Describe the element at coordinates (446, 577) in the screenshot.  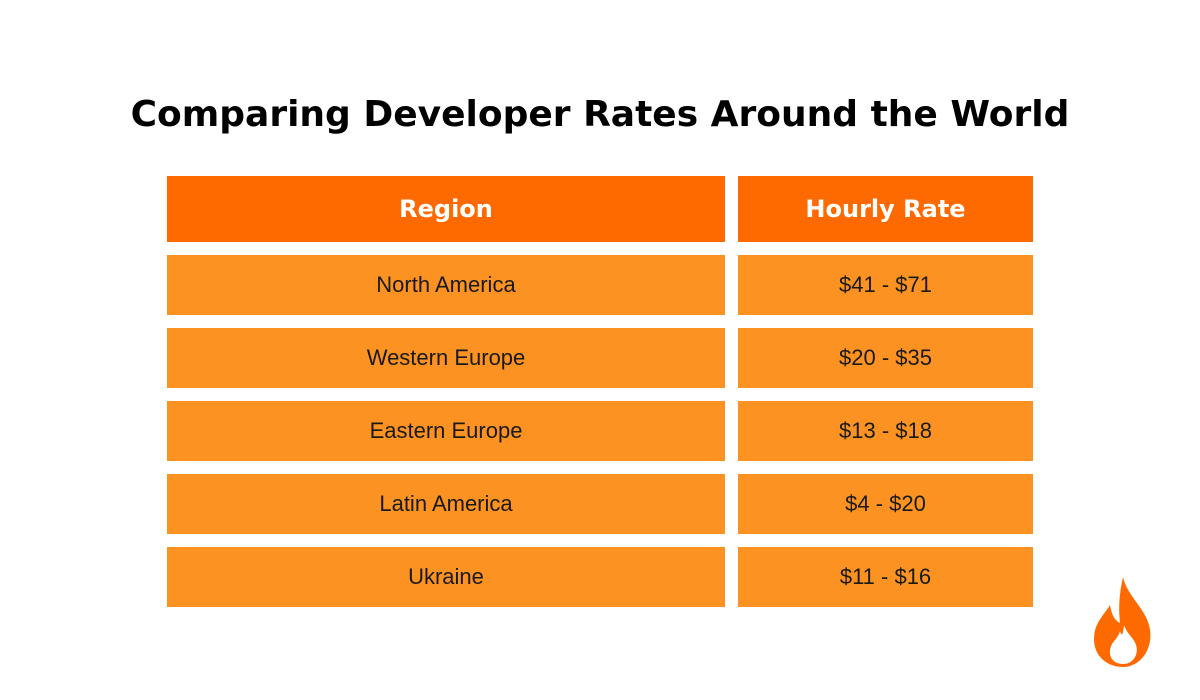
I see `table-cell: Ukraine` at that location.